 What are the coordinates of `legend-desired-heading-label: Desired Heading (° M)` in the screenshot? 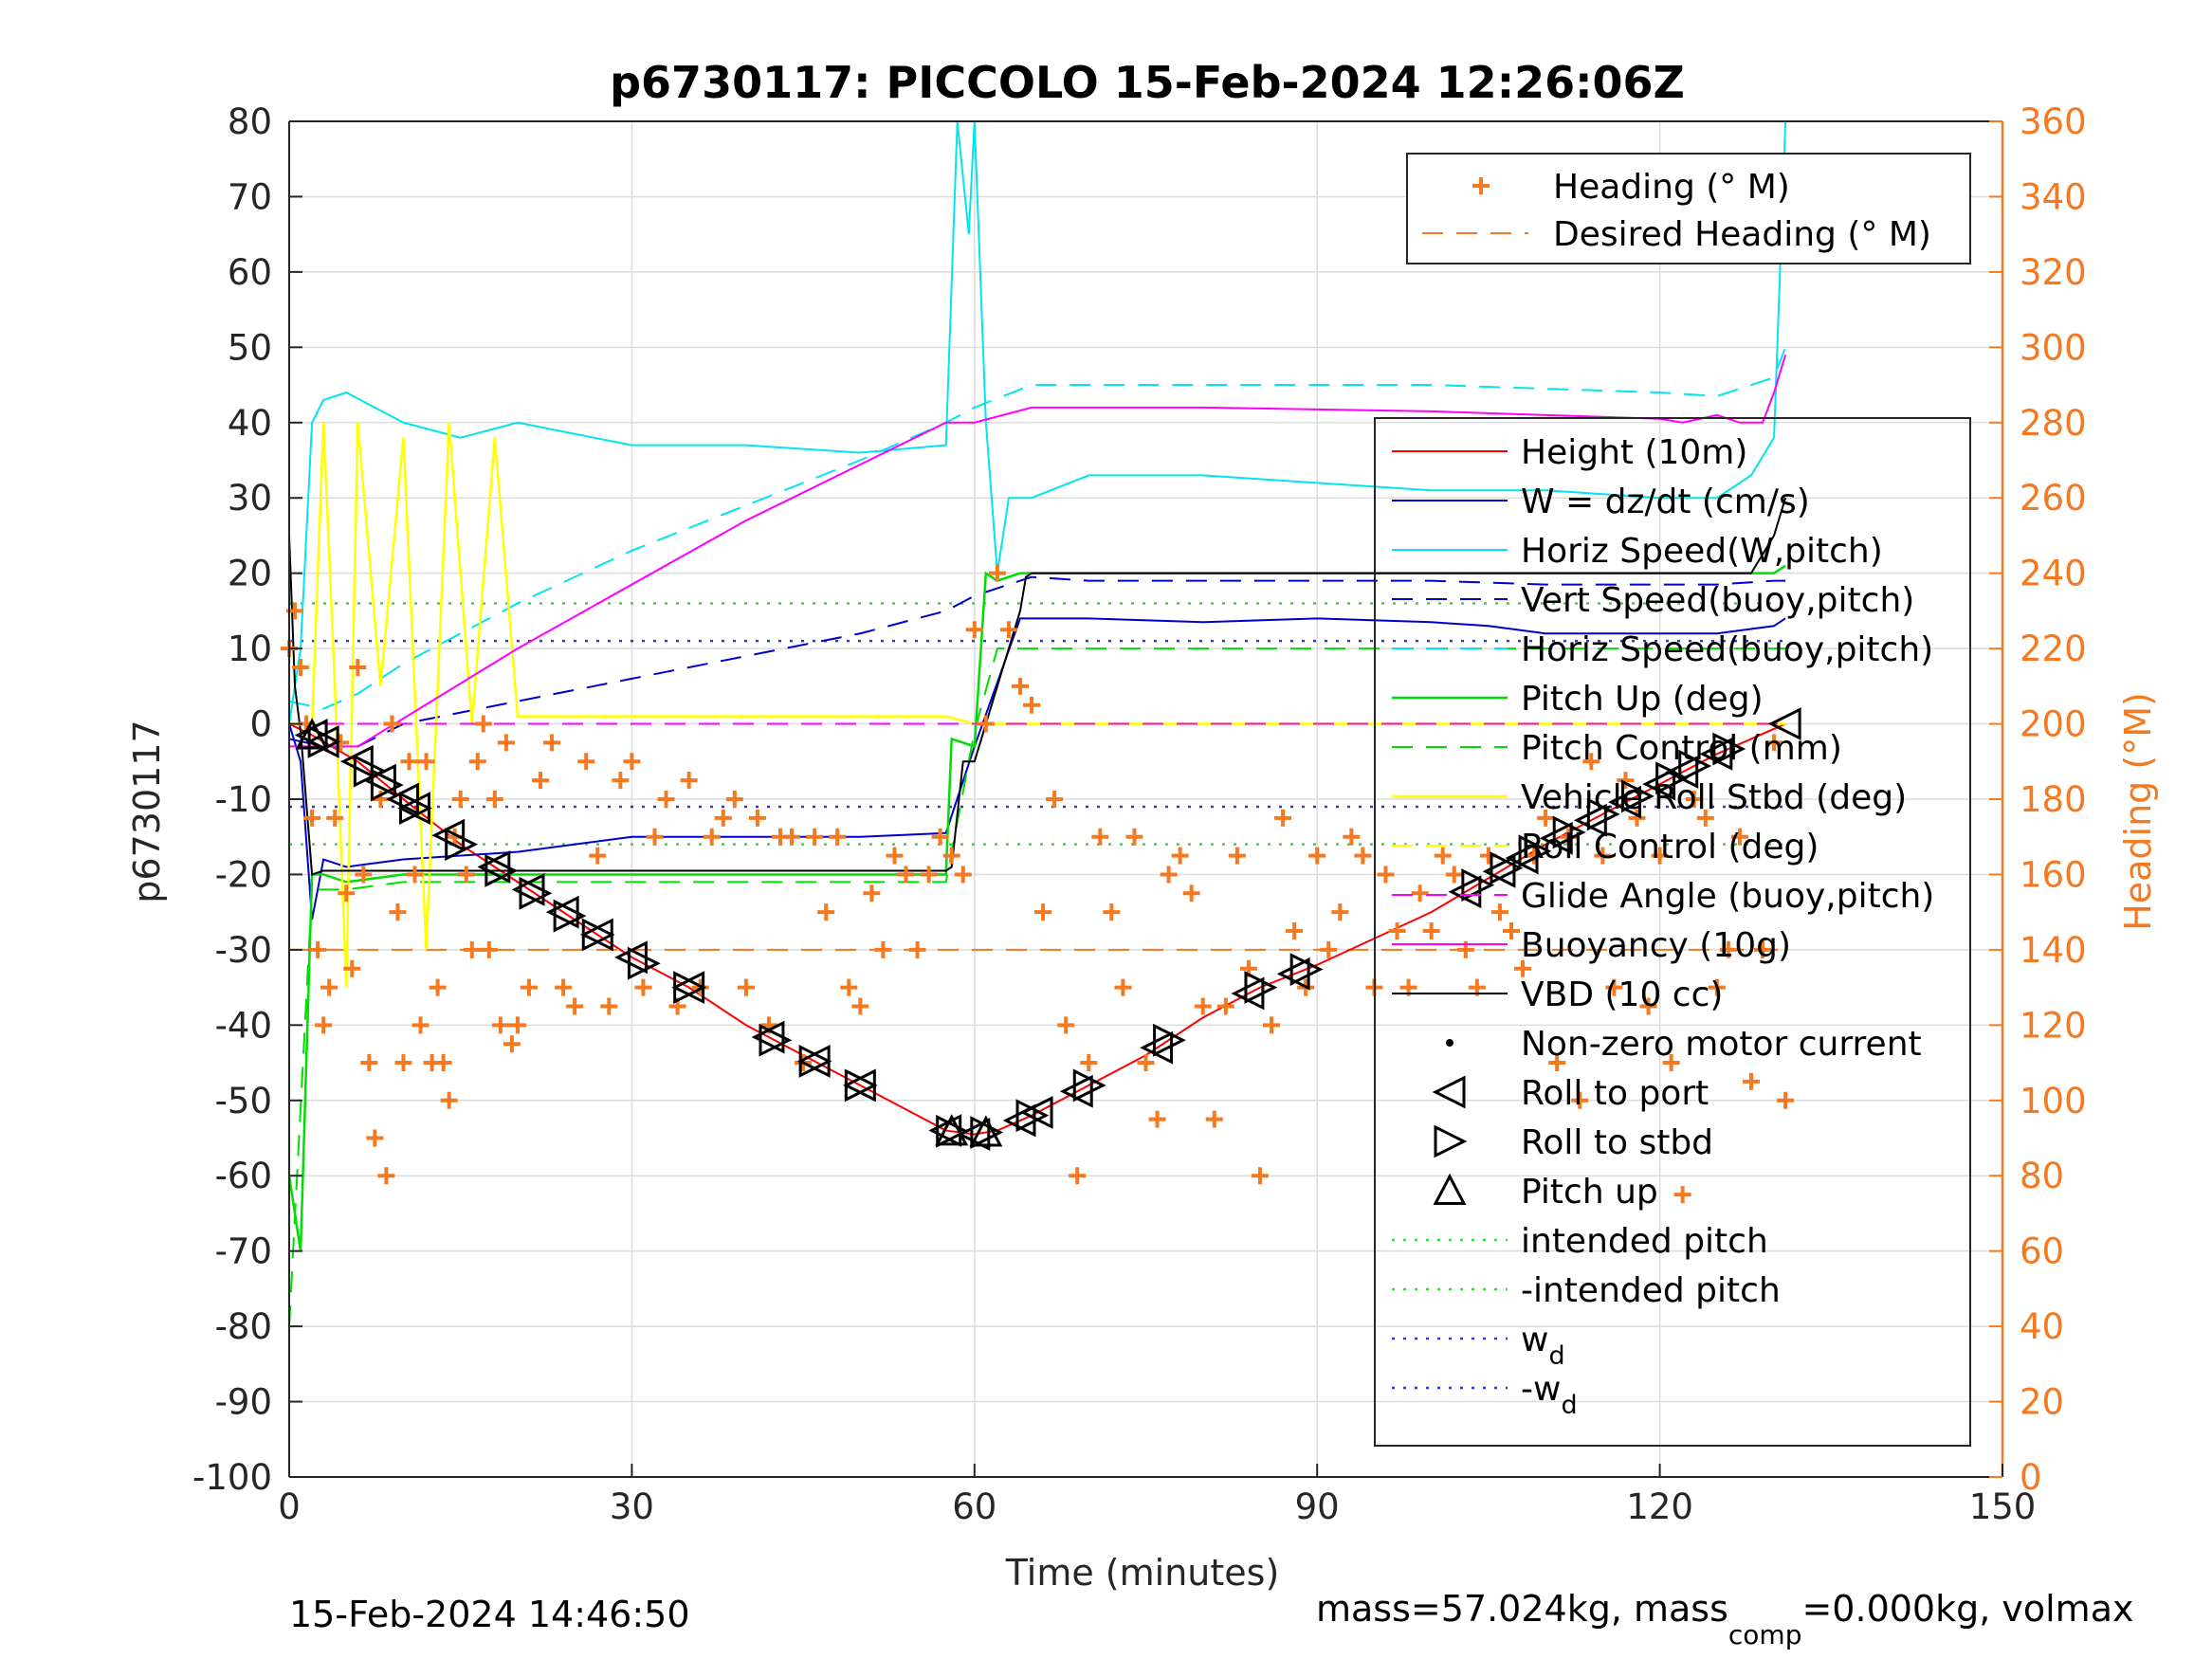 It's located at (1742, 234).